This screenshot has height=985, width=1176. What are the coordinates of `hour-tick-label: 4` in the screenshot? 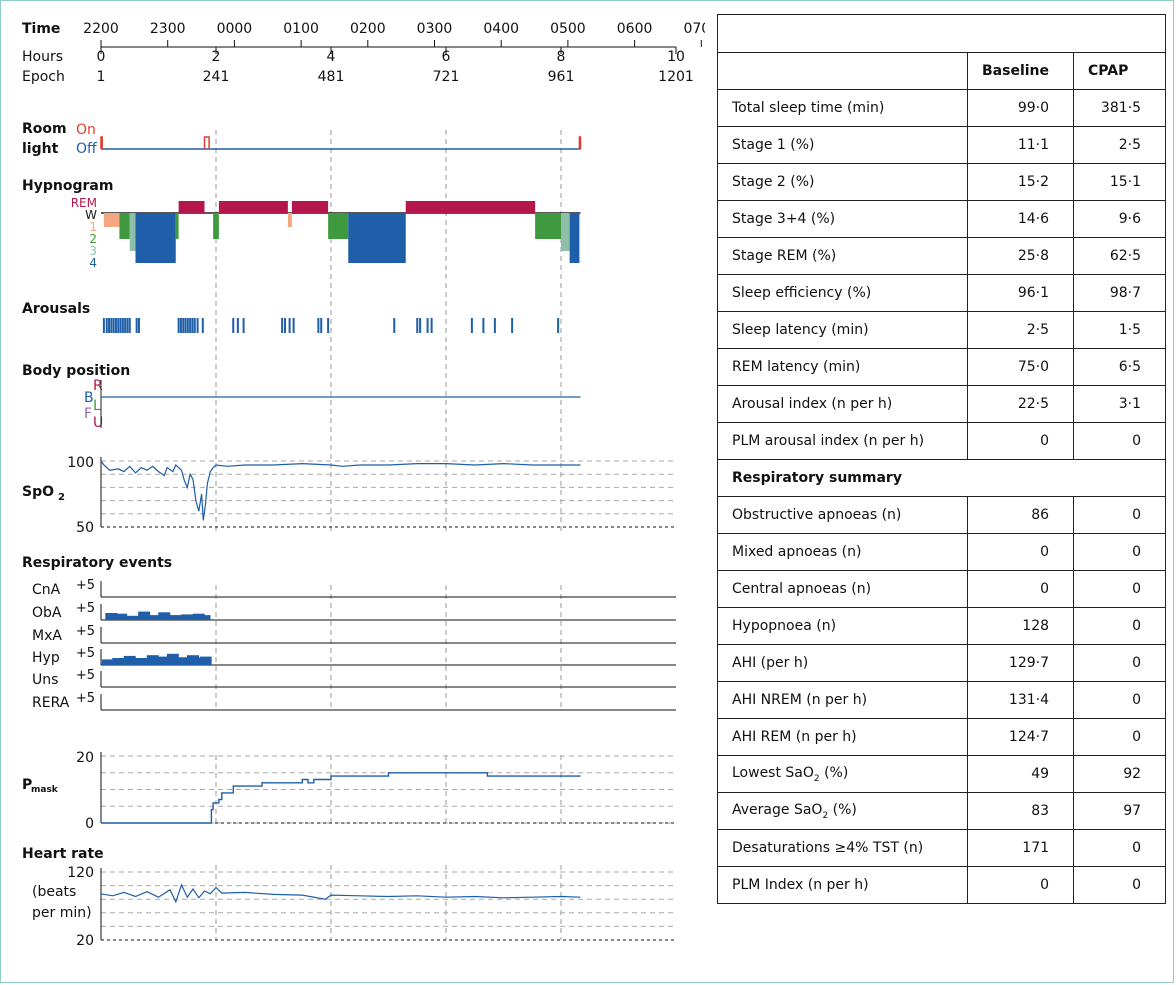 It's located at (331, 57).